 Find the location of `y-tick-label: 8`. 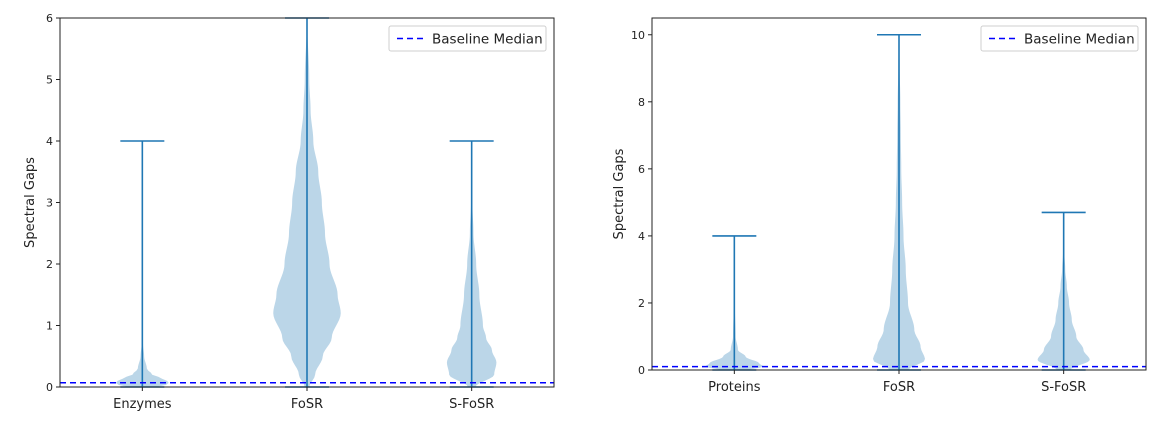

y-tick-label: 8 is located at coordinates (641, 102).